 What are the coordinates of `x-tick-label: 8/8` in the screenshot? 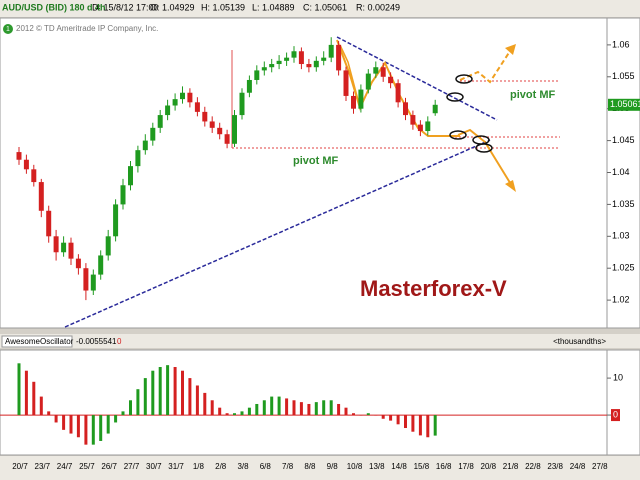 It's located at (310, 466).